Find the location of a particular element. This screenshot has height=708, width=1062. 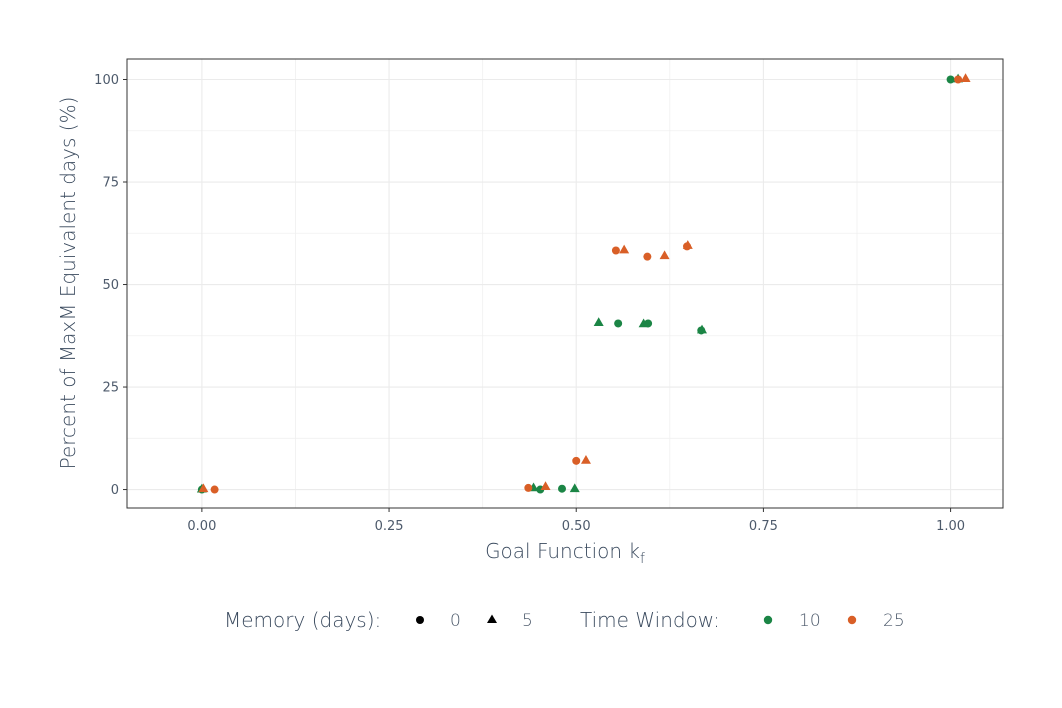

y-tick-label: 0 is located at coordinates (115, 490).